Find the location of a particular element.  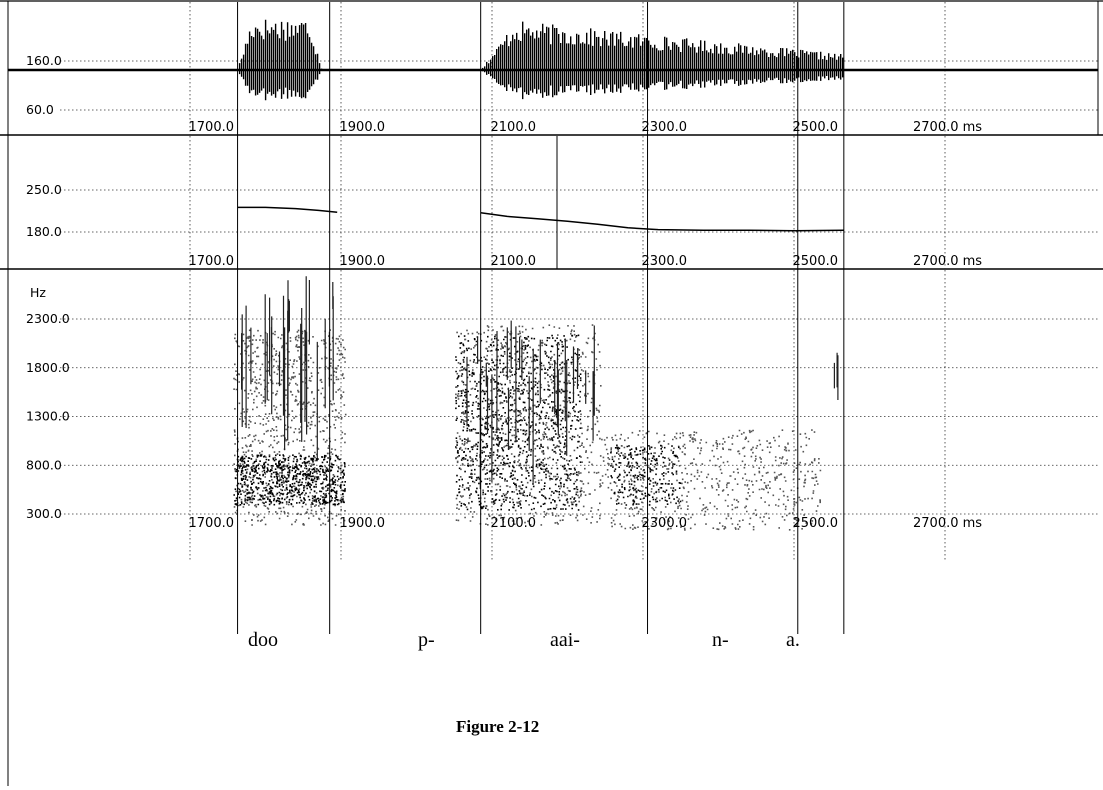

xtick-label-p1-3: 2300.0 is located at coordinates (665, 261).